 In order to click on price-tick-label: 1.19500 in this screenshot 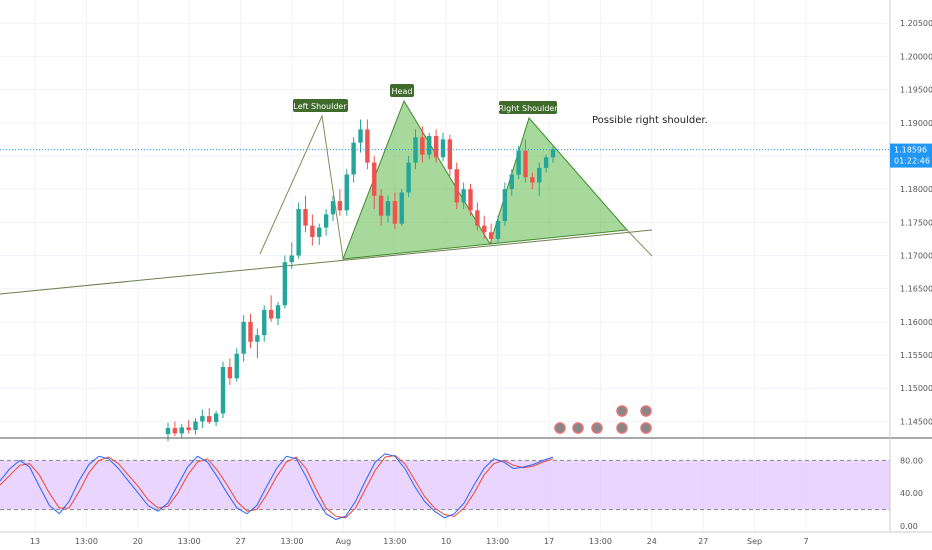, I will do `click(916, 90)`.